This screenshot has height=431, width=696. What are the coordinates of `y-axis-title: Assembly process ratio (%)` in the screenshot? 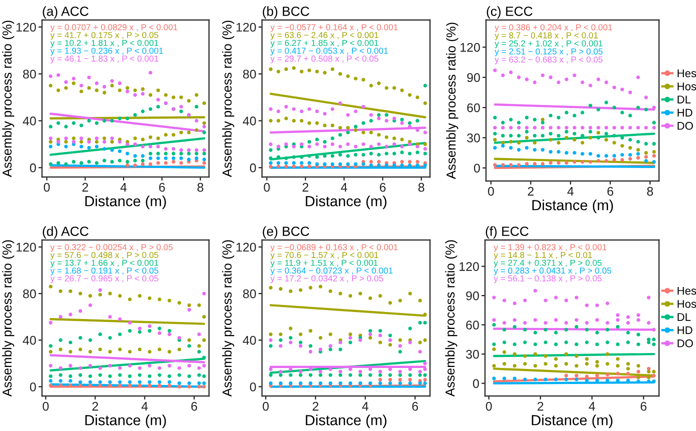 It's located at (451, 318).